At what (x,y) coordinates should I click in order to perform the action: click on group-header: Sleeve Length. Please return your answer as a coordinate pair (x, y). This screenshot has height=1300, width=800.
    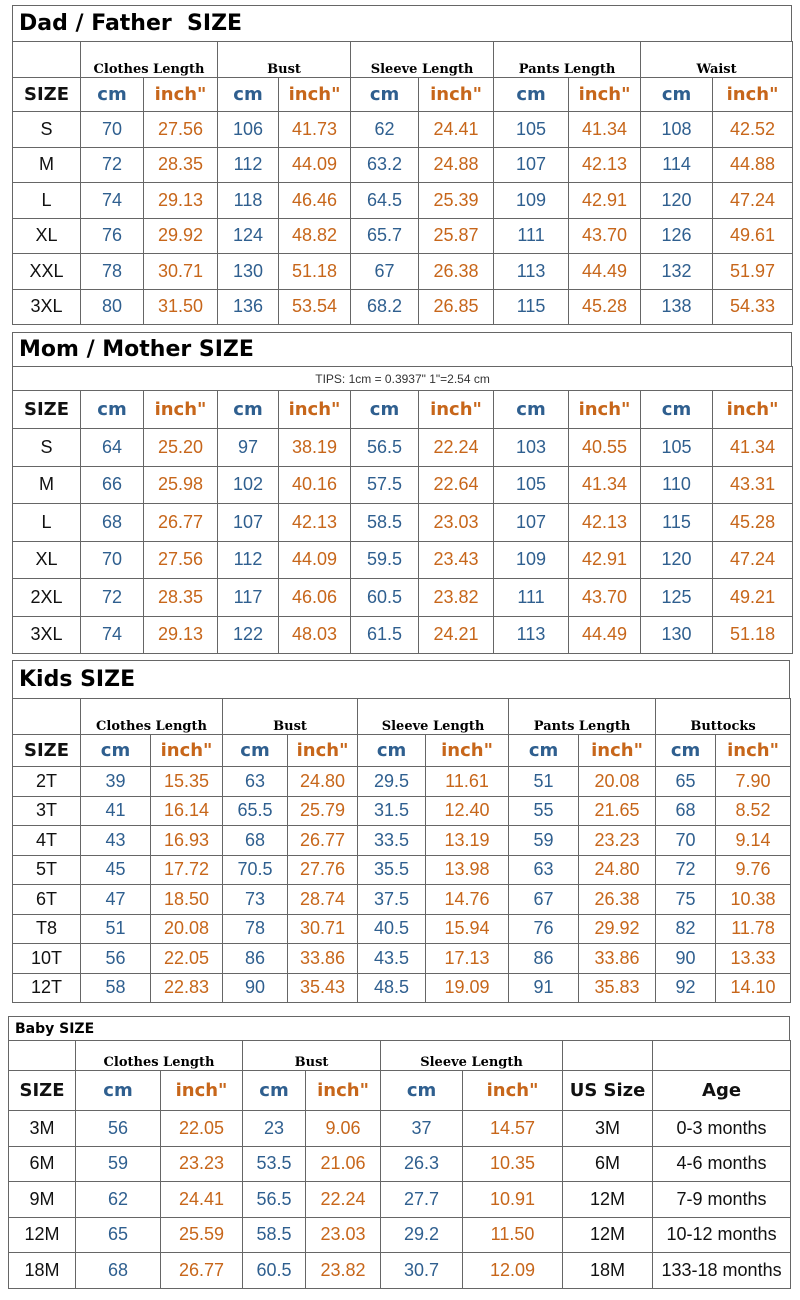
    Looking at the image, I should click on (472, 1055).